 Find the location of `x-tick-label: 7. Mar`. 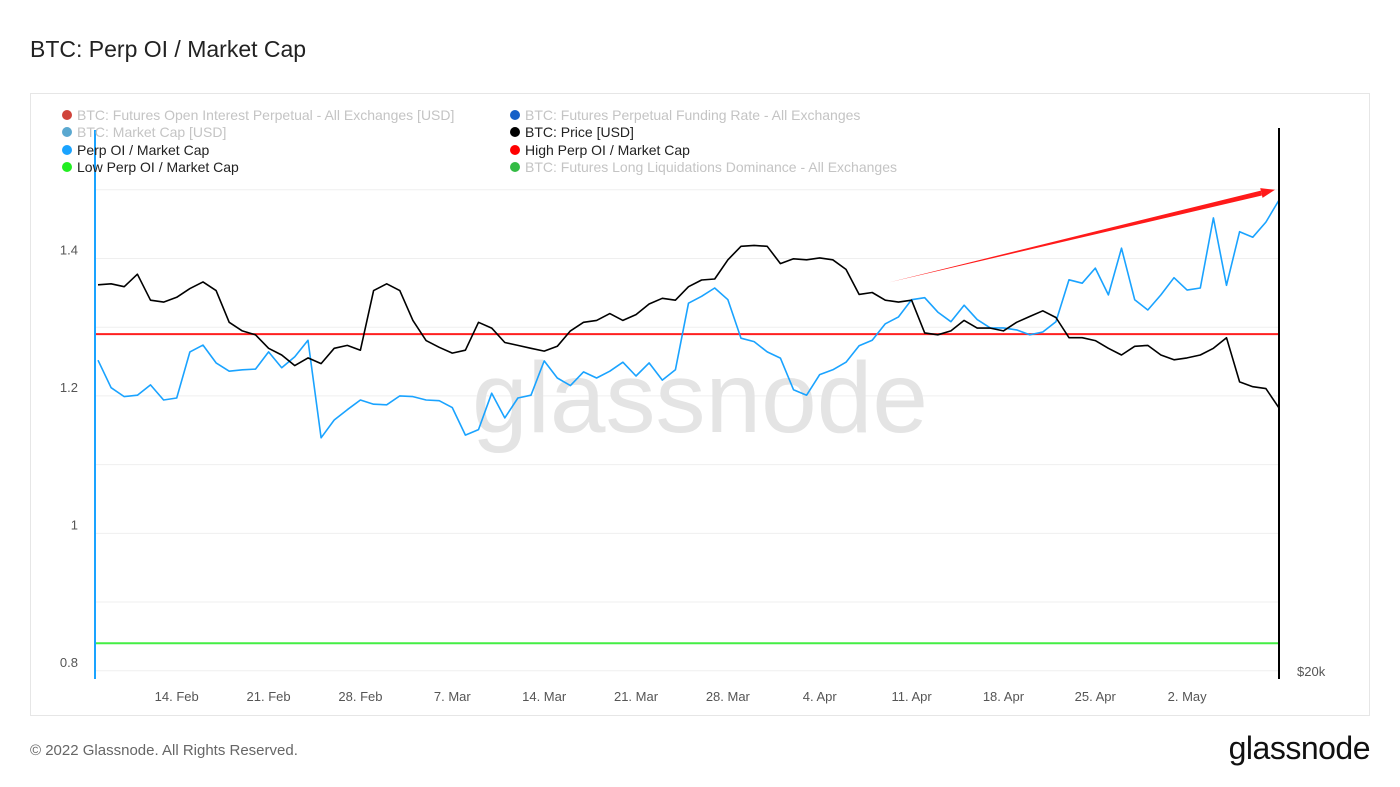

x-tick-label: 7. Mar is located at coordinates (453, 696).